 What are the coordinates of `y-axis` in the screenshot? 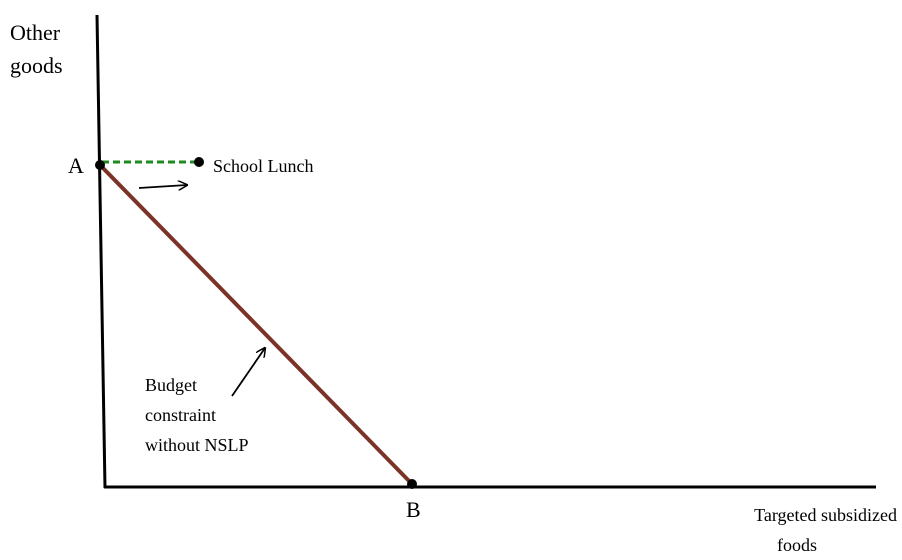 It's located at (101, 251).